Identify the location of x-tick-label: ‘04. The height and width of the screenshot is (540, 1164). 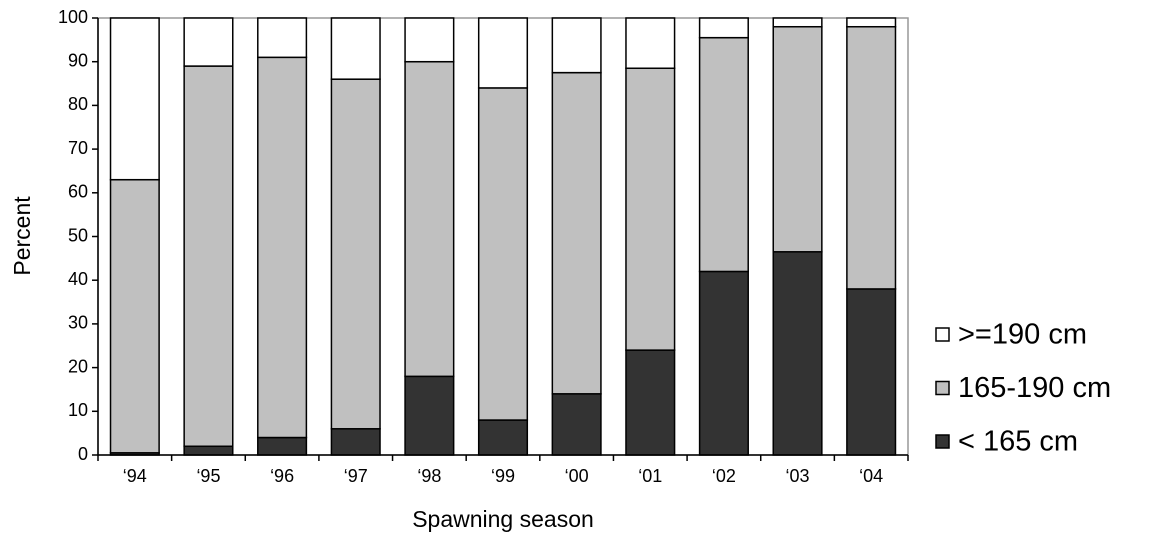
(871, 476).